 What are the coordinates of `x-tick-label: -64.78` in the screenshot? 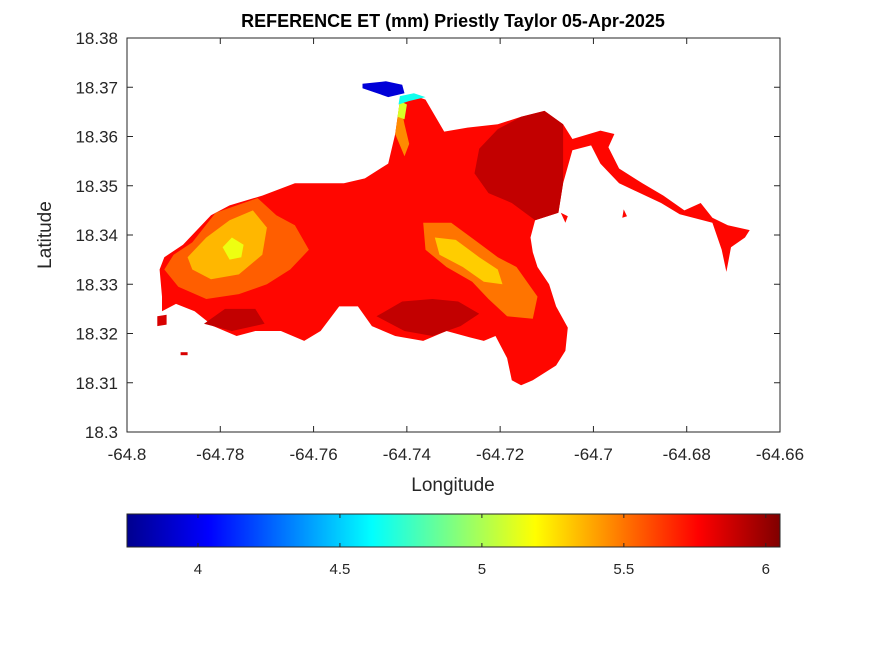 It's located at (220, 454).